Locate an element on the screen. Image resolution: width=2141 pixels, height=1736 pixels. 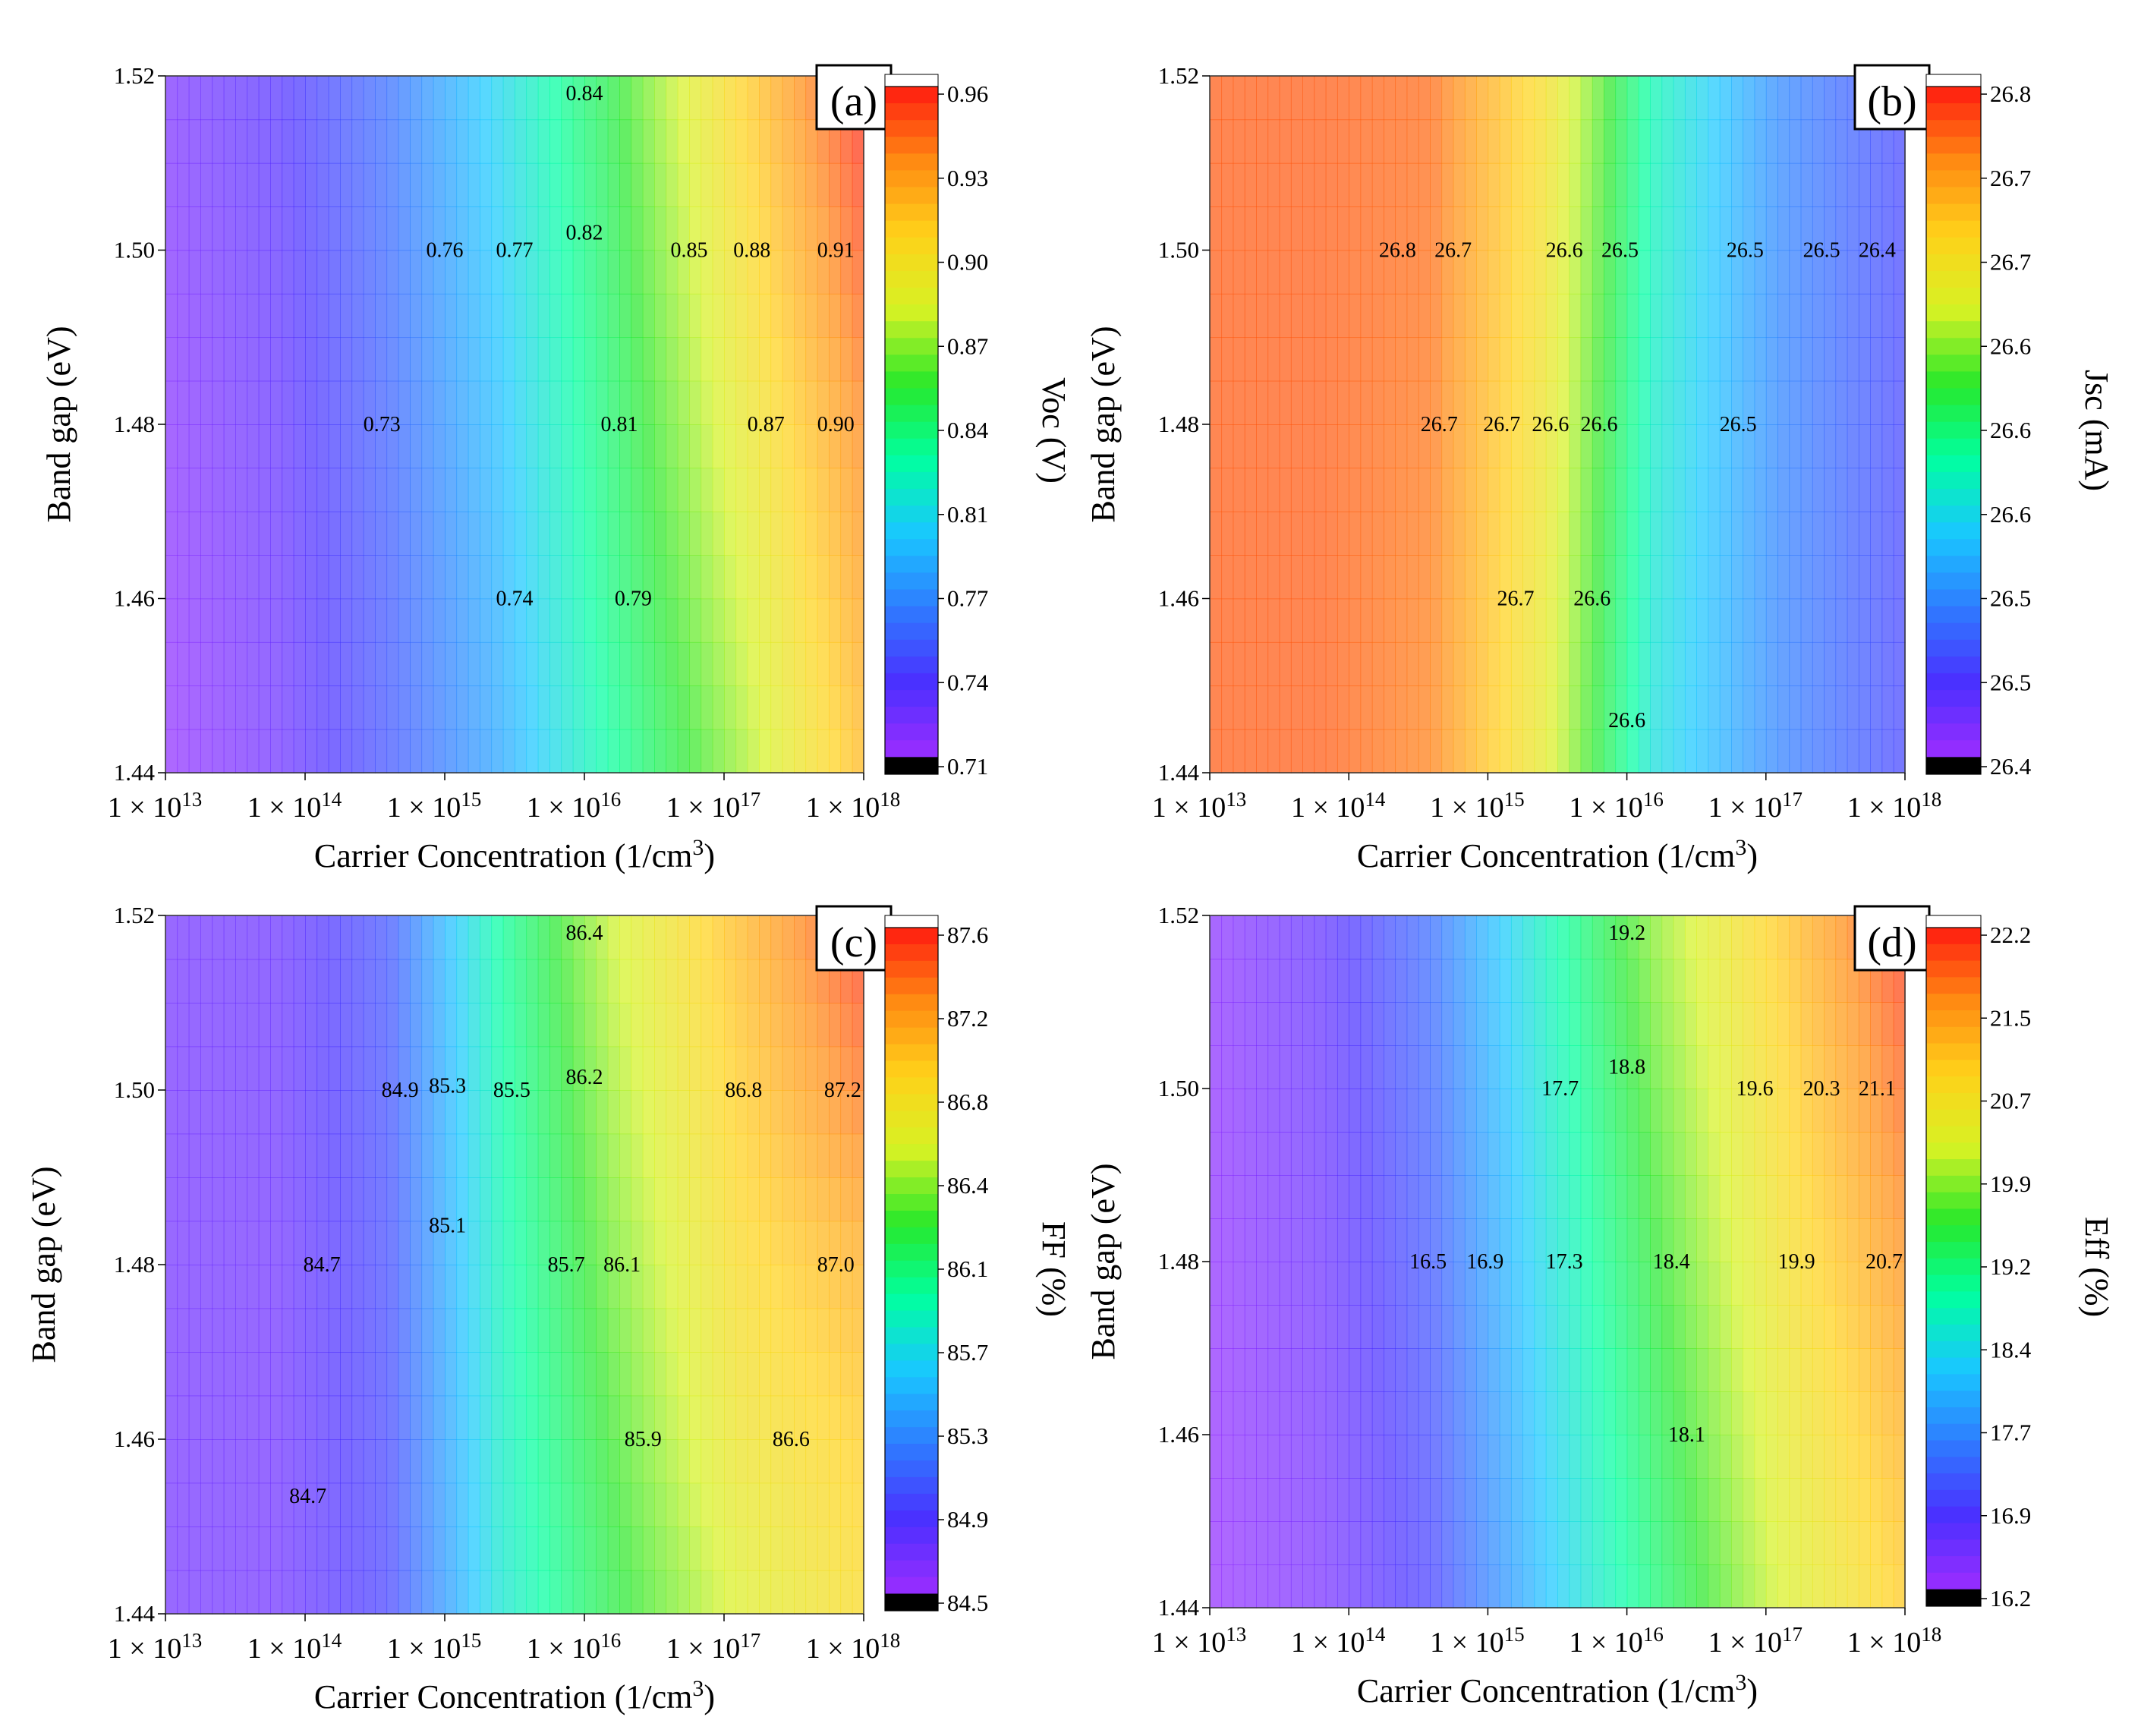
contour-label: 26.7 is located at coordinates (1439, 424).